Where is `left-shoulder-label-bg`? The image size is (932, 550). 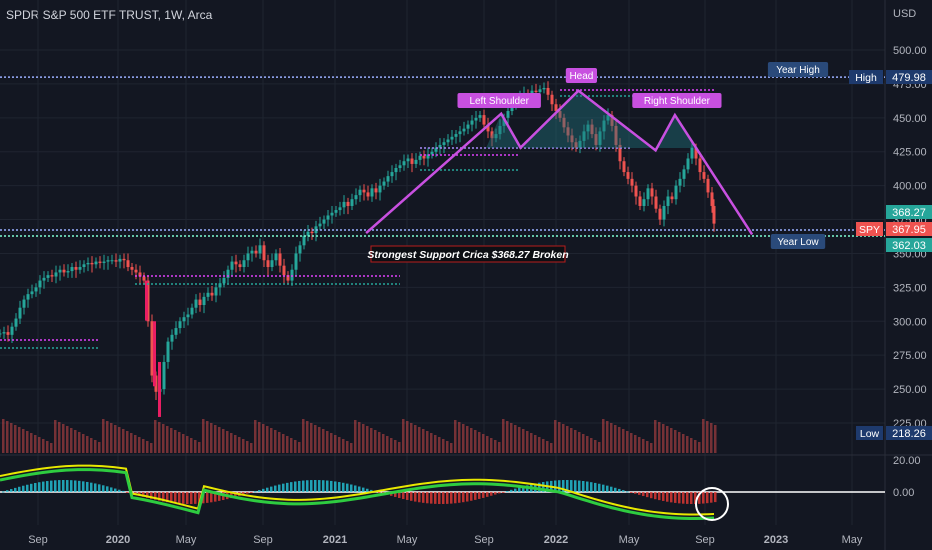 left-shoulder-label-bg is located at coordinates (499, 100).